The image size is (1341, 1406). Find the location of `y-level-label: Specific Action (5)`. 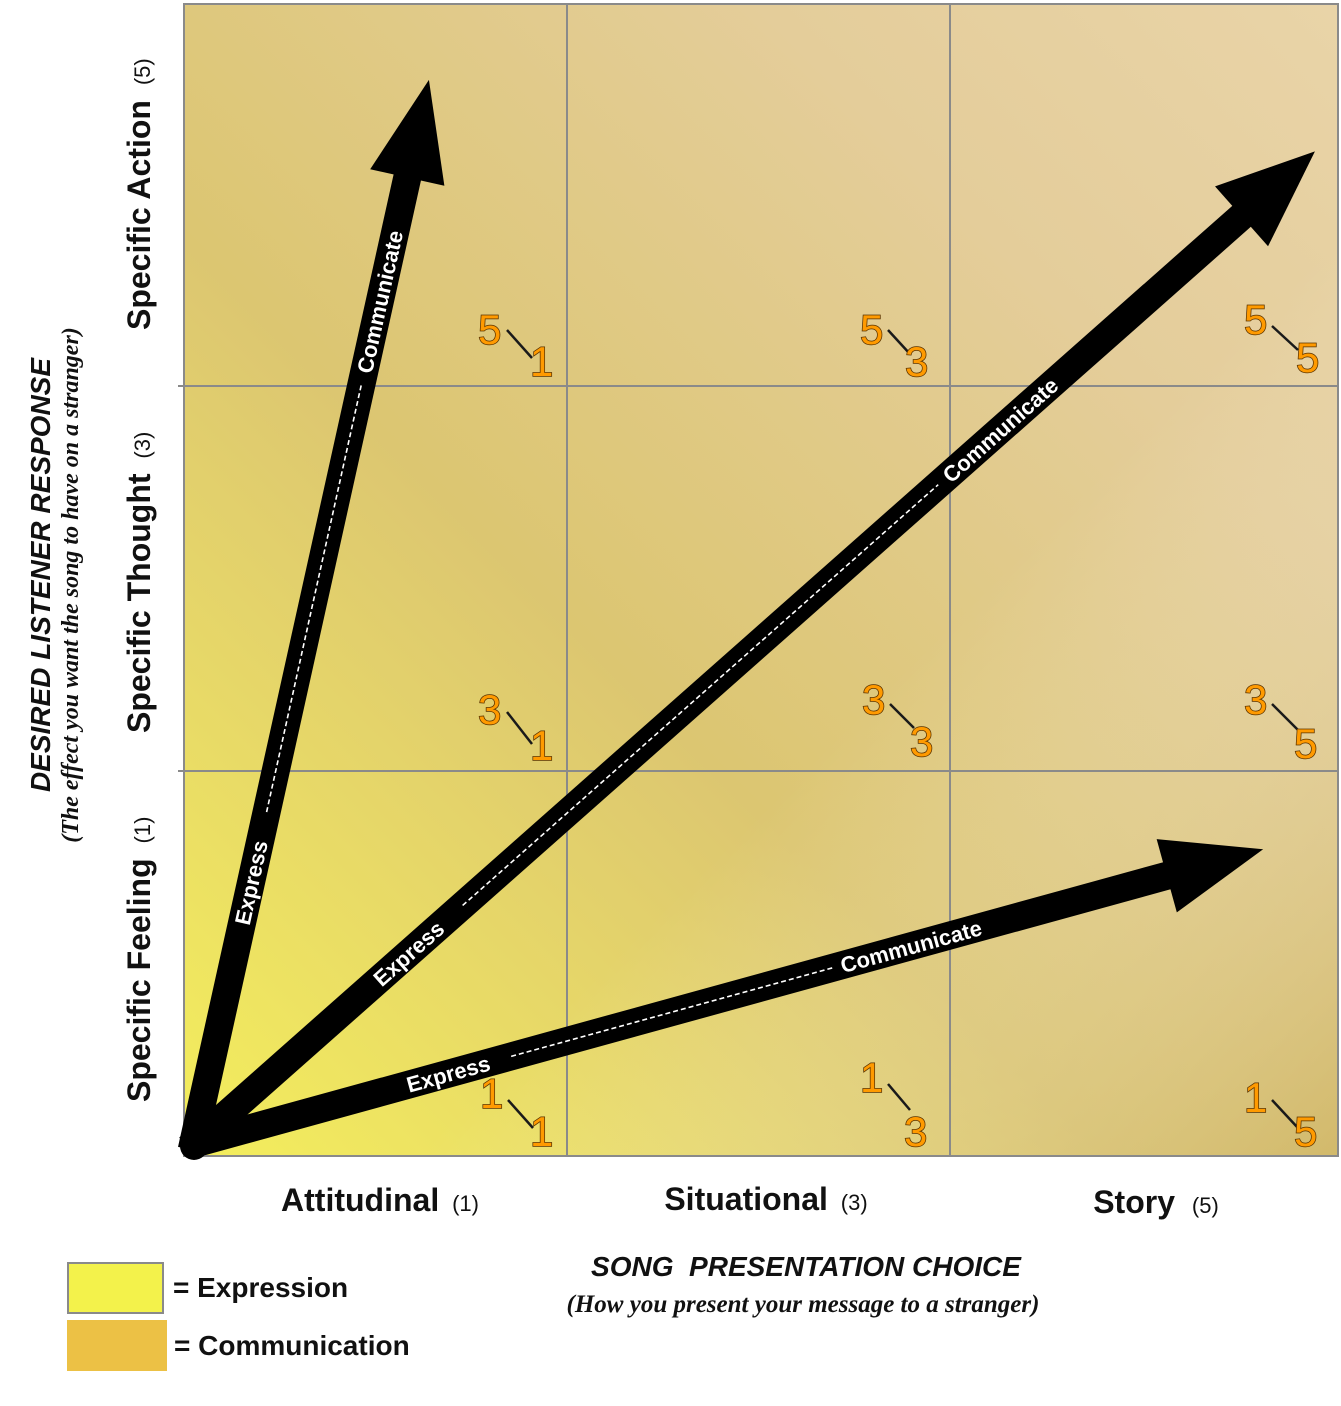

y-level-label: Specific Action (5) is located at coordinates (139, 194).